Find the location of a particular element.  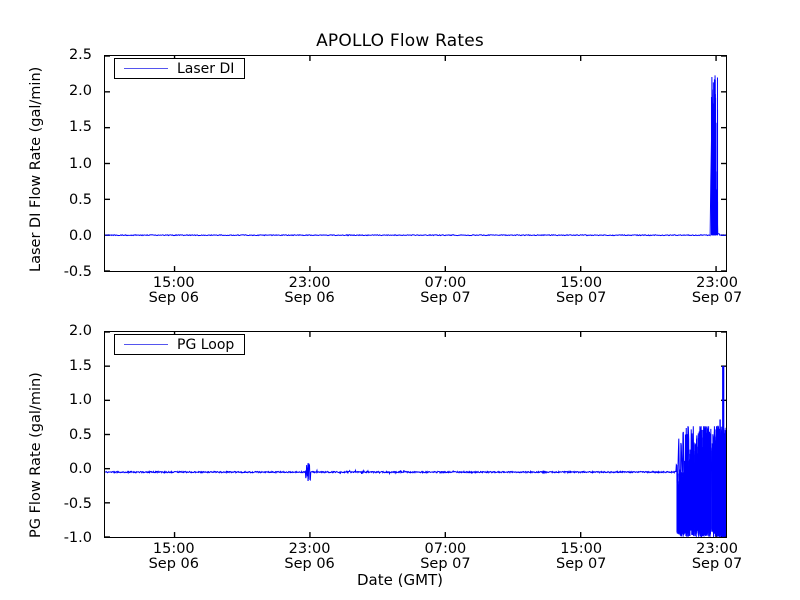

y-axis-label-bottom: PG Flow Rate (gal/min) is located at coordinates (36, 455).